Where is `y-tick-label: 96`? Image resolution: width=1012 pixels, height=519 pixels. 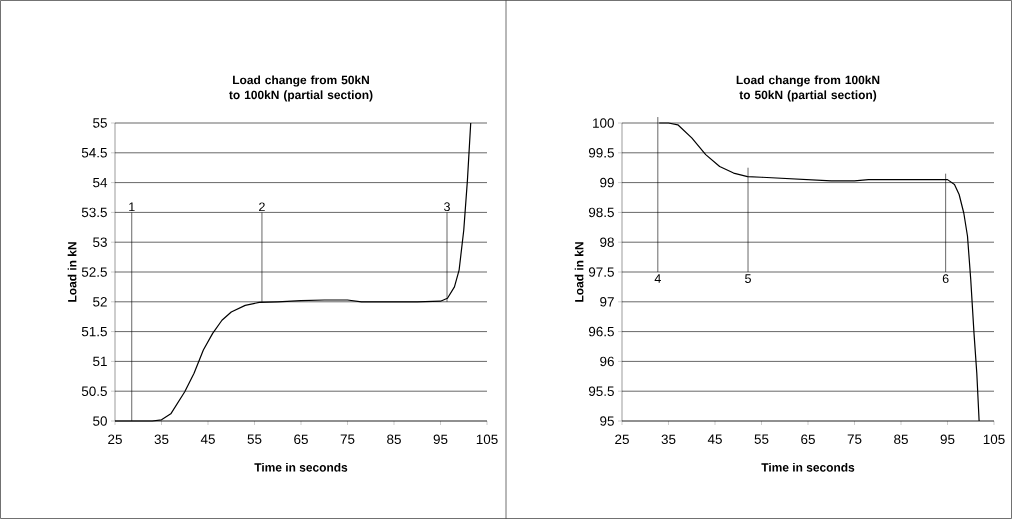
y-tick-label: 96 is located at coordinates (607, 361).